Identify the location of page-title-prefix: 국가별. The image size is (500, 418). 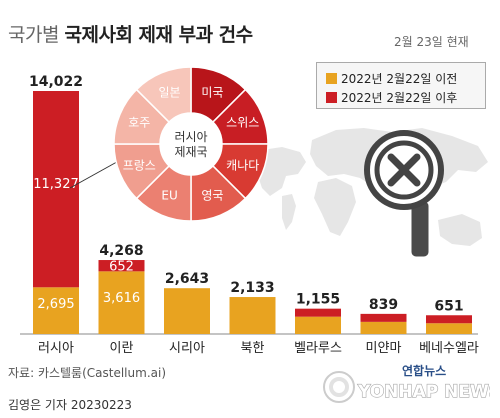
(33, 35).